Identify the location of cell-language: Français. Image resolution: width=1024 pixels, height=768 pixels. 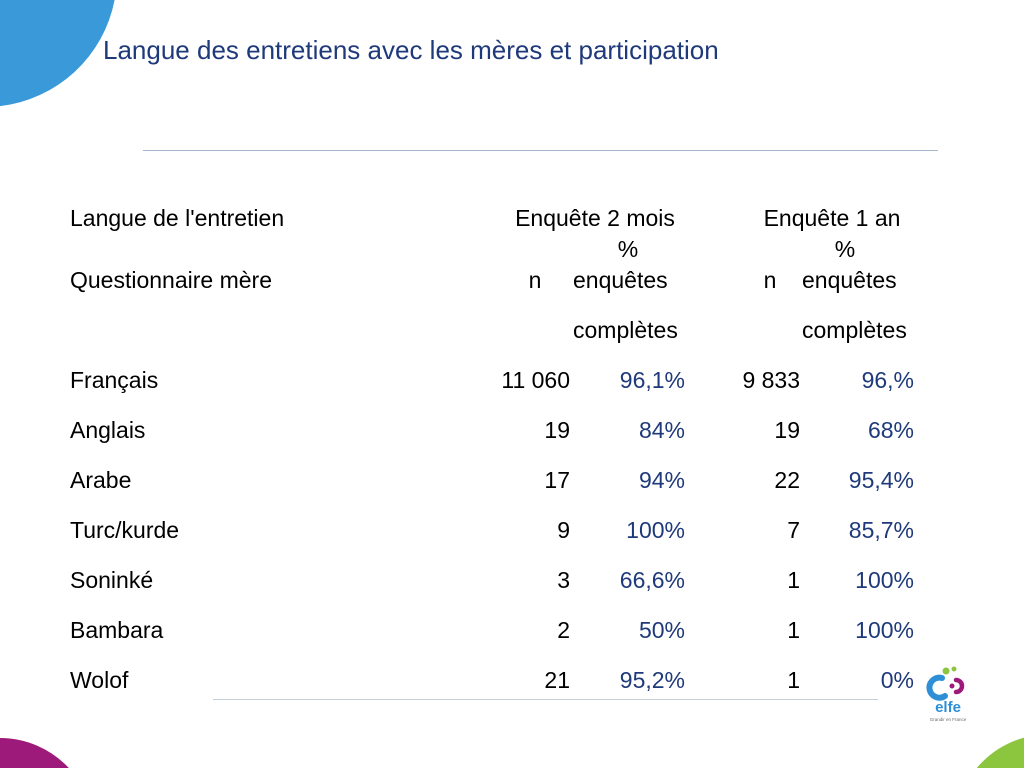
(114, 380).